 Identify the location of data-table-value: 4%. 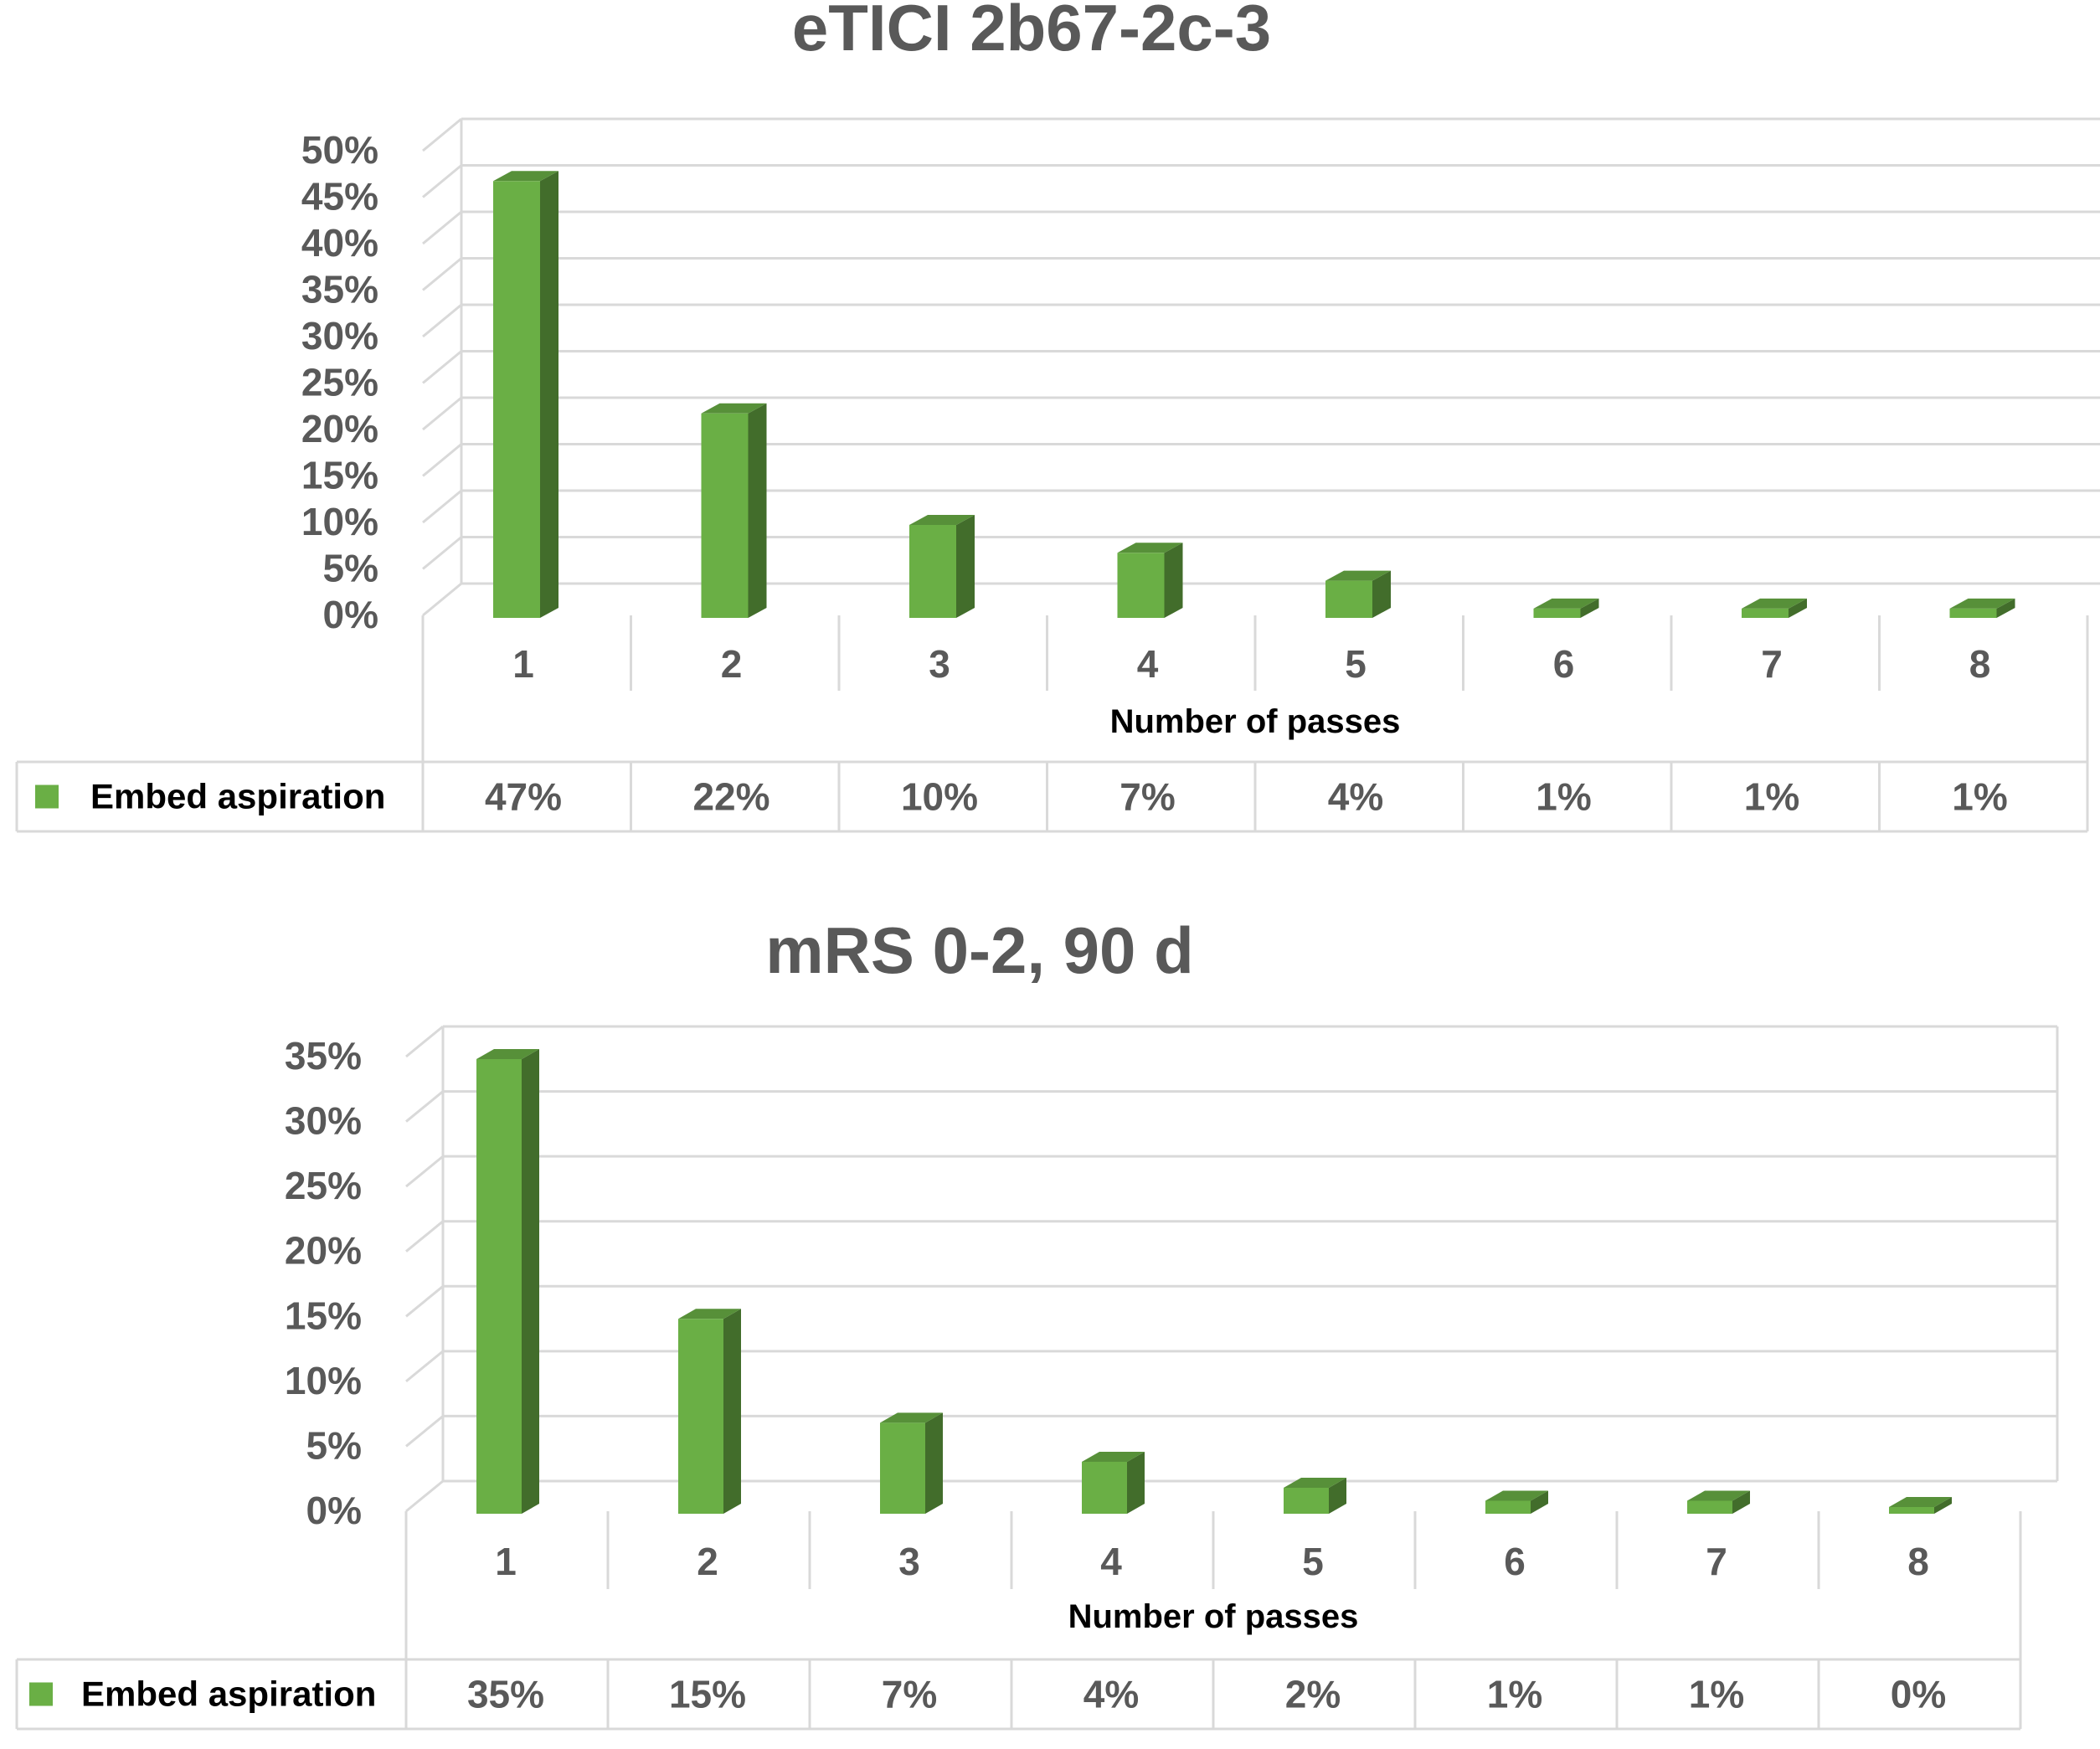
(1356, 797).